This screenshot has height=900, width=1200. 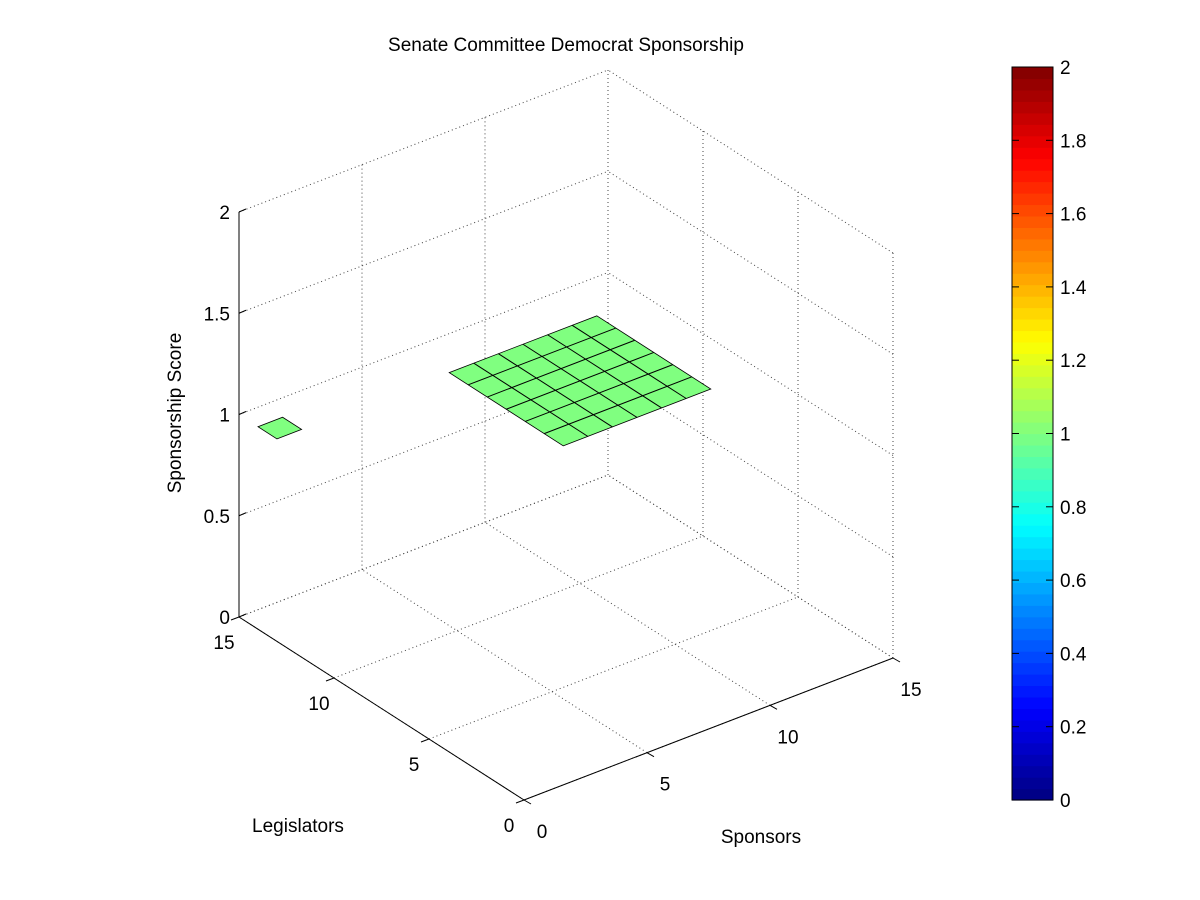 What do you see at coordinates (566, 45) in the screenshot?
I see `chart-title: Senate Committee Democrat Sponsorship` at bounding box center [566, 45].